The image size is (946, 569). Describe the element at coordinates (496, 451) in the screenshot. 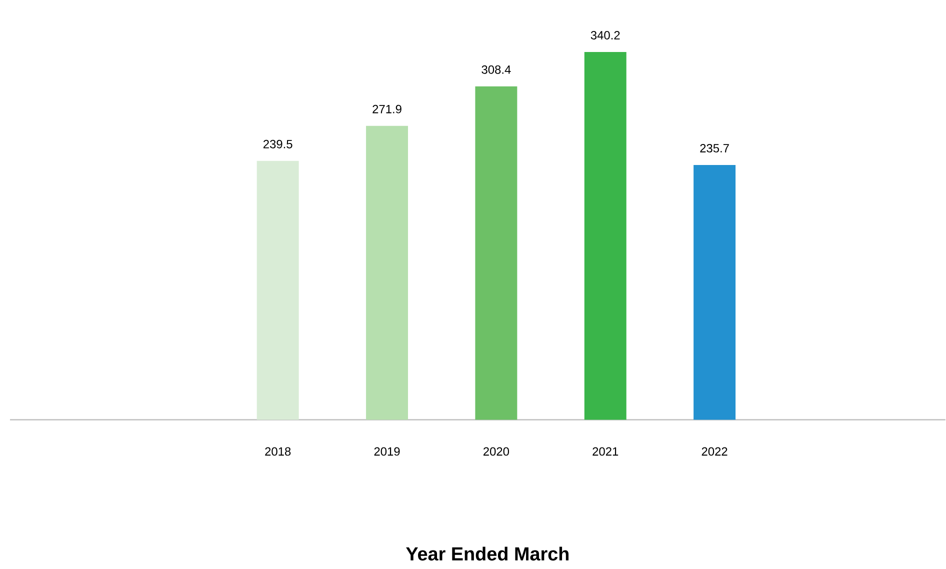

I see `x-tick-label: 2020` at that location.